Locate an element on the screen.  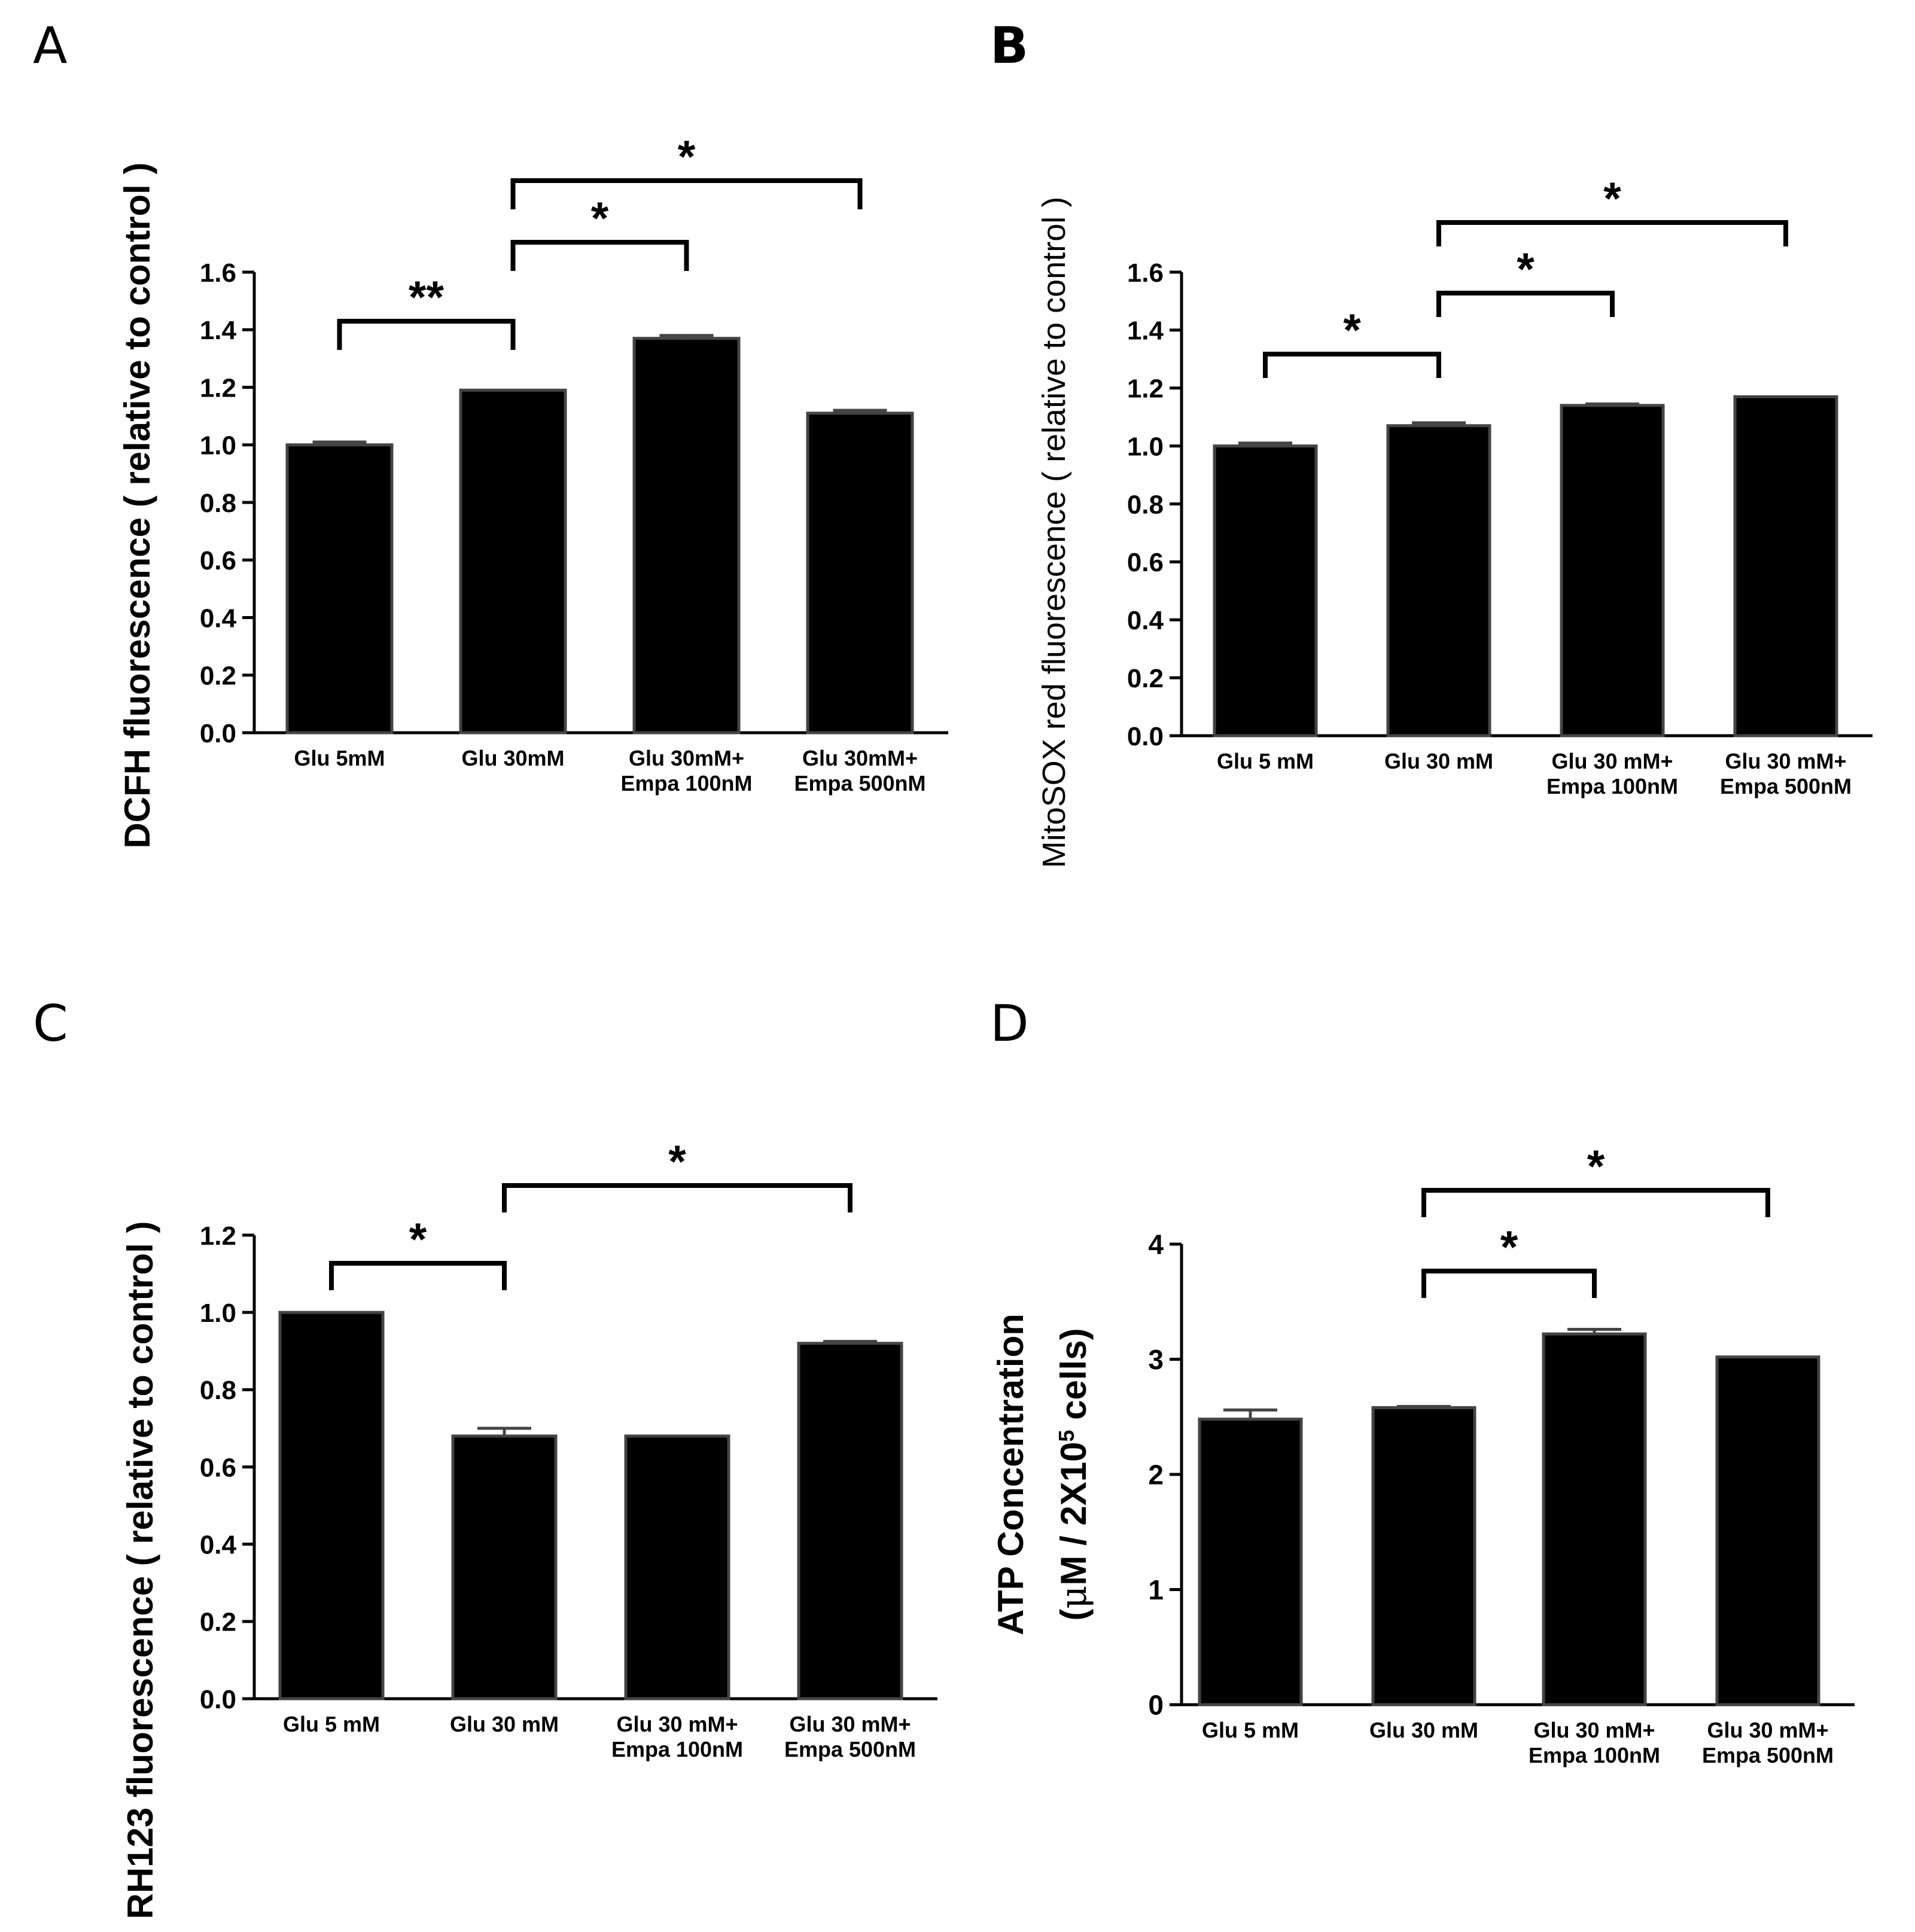
significance-label: ** is located at coordinates (427, 297).